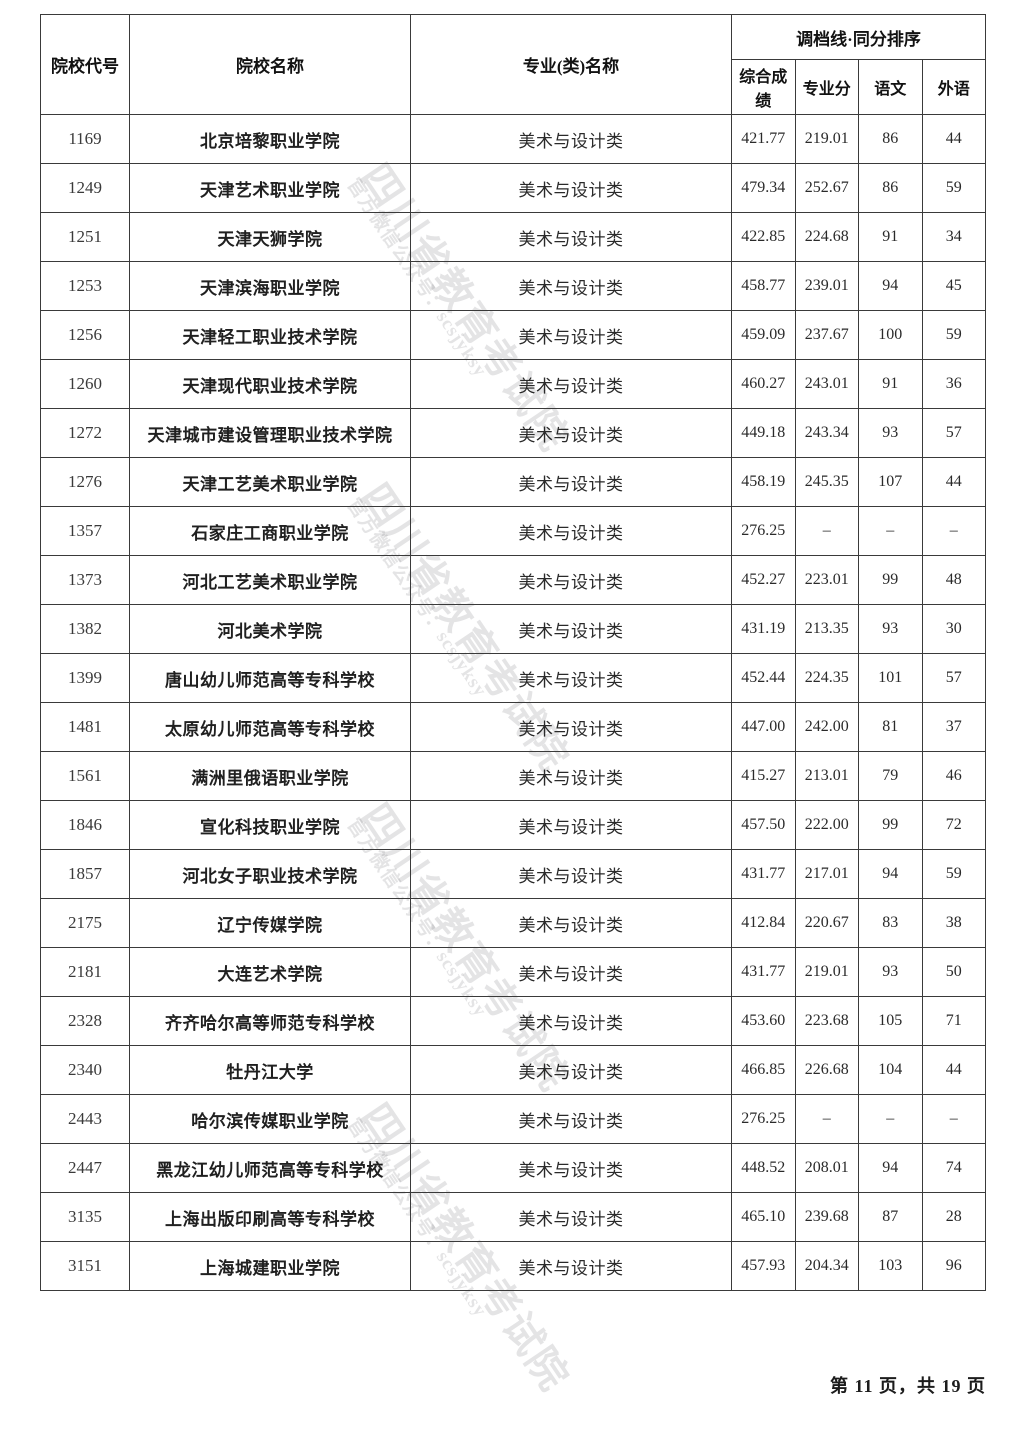  I want to click on table-row: 1256 天津轻工职业技术学院 美术与设计类 459.09 237.67 100 59, so click(513, 335).